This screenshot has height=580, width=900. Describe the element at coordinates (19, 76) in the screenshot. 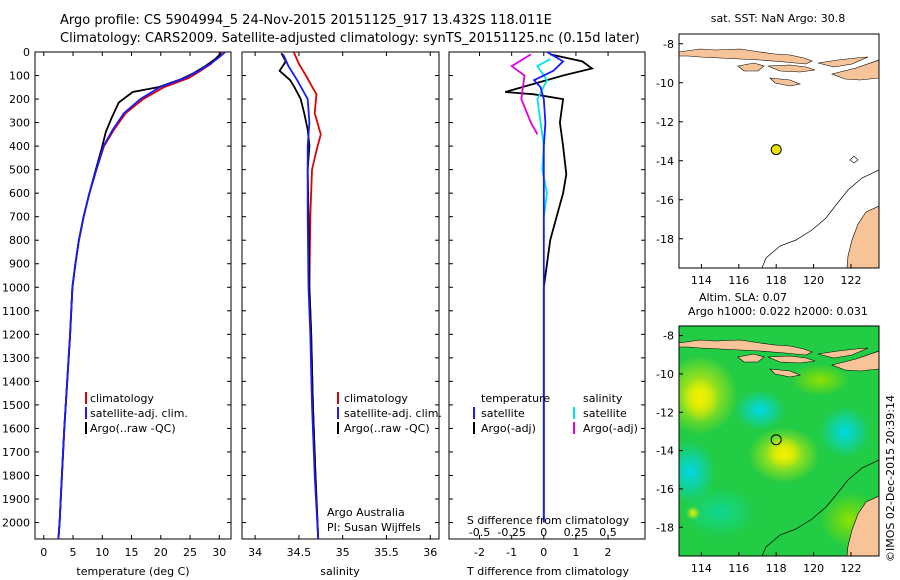

I see `depth-tick-label: 100` at that location.